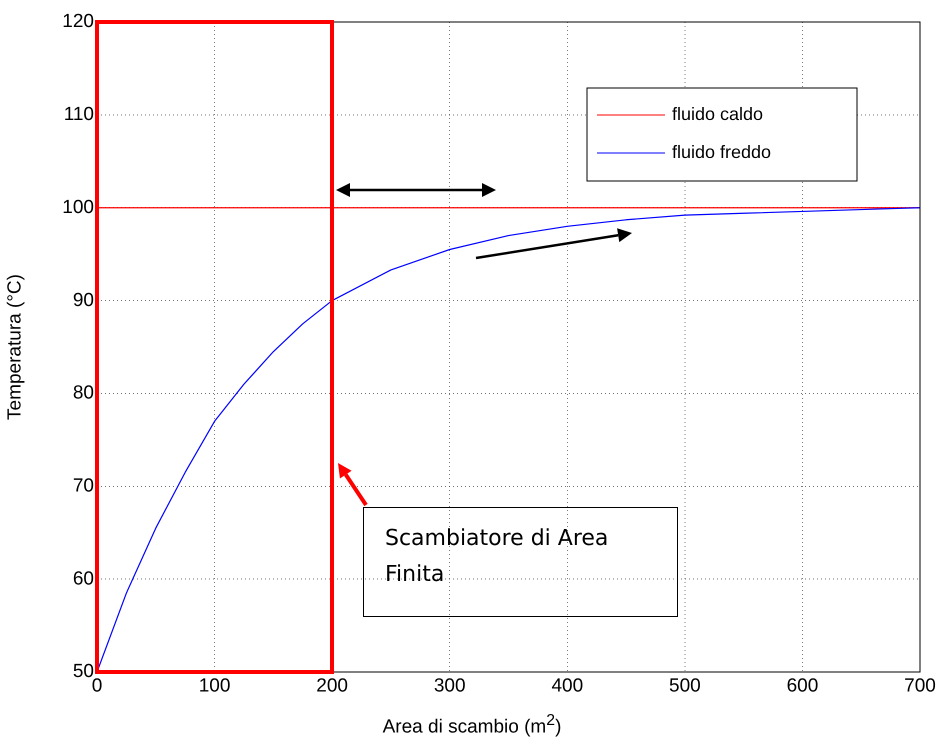  What do you see at coordinates (685, 686) in the screenshot?
I see `x-tick-label: 500` at bounding box center [685, 686].